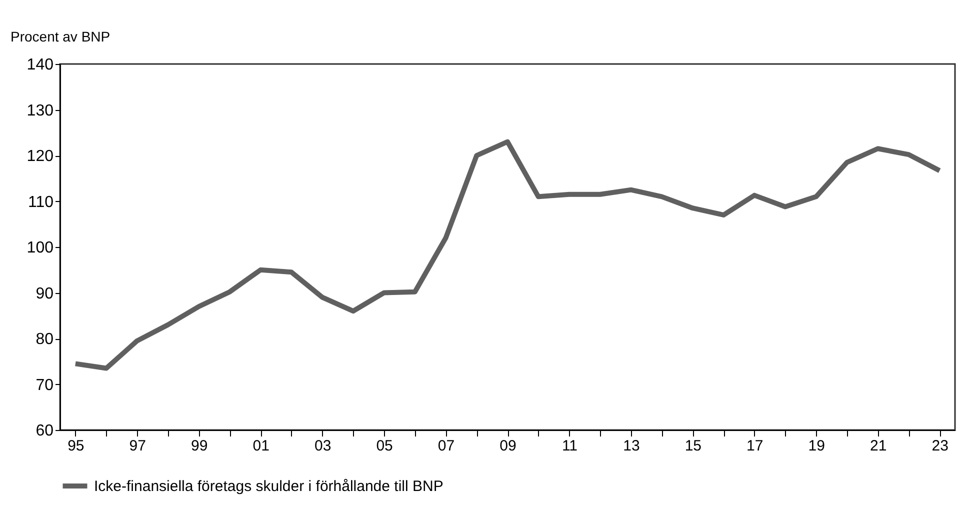 The image size is (979, 509). I want to click on y-tick-label: 70, so click(45, 385).